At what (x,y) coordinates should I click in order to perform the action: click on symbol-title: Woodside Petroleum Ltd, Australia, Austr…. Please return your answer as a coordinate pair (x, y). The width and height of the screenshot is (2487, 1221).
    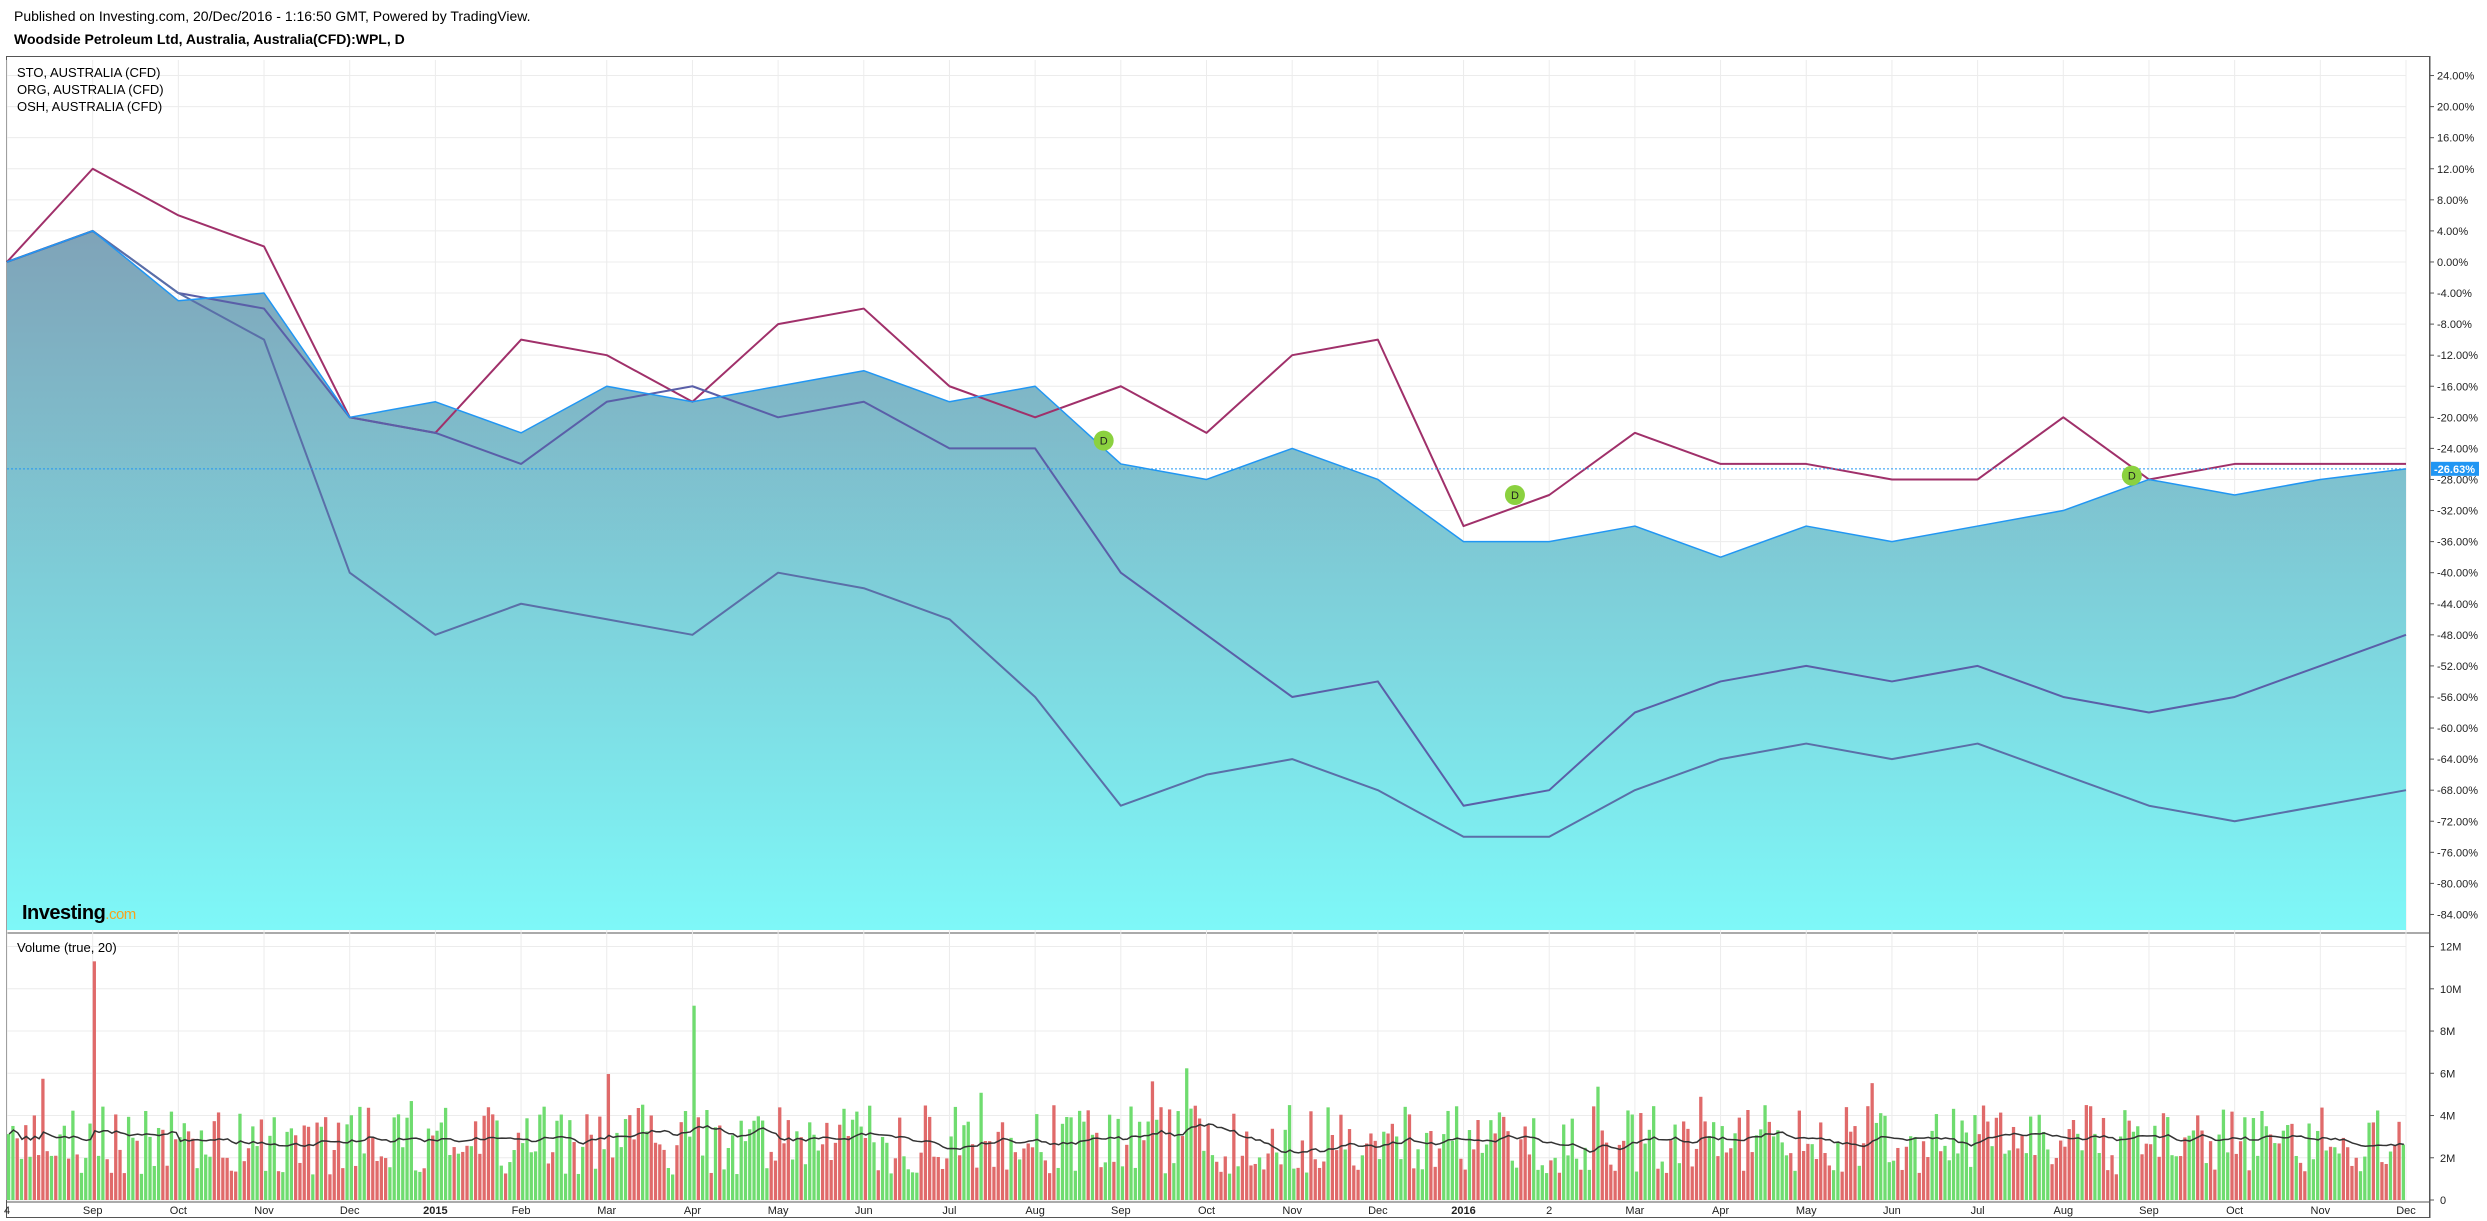
    Looking at the image, I should click on (209, 39).